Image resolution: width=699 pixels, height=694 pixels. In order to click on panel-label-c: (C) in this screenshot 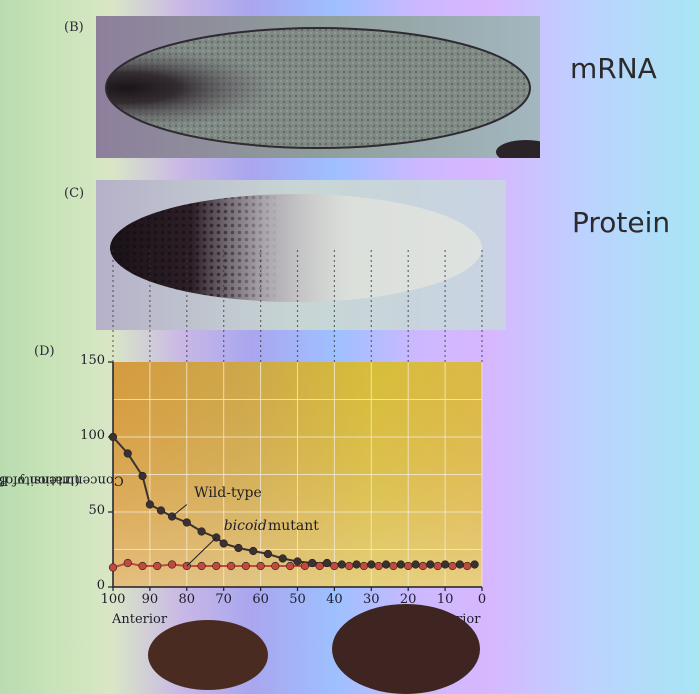, I will do `click(74, 193)`.